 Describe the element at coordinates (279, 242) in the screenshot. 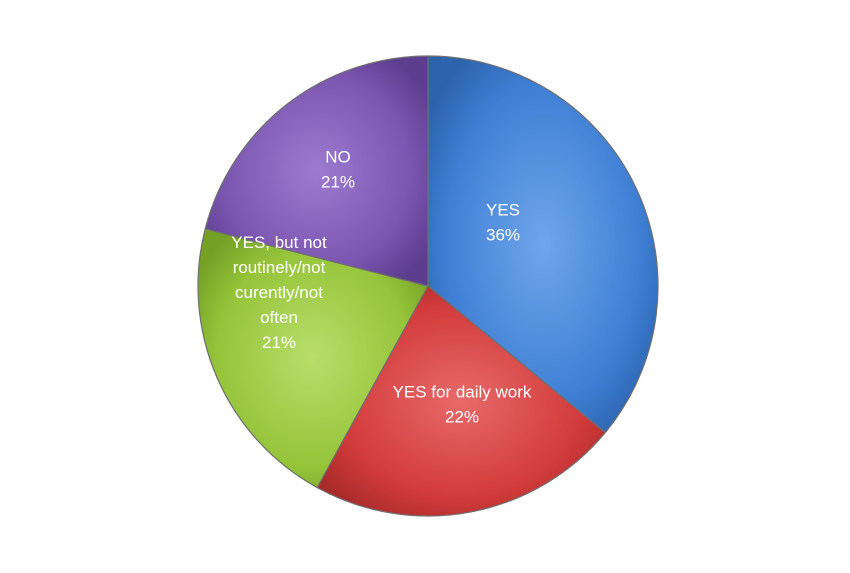

I see `slice-category-label: YES, but not` at that location.